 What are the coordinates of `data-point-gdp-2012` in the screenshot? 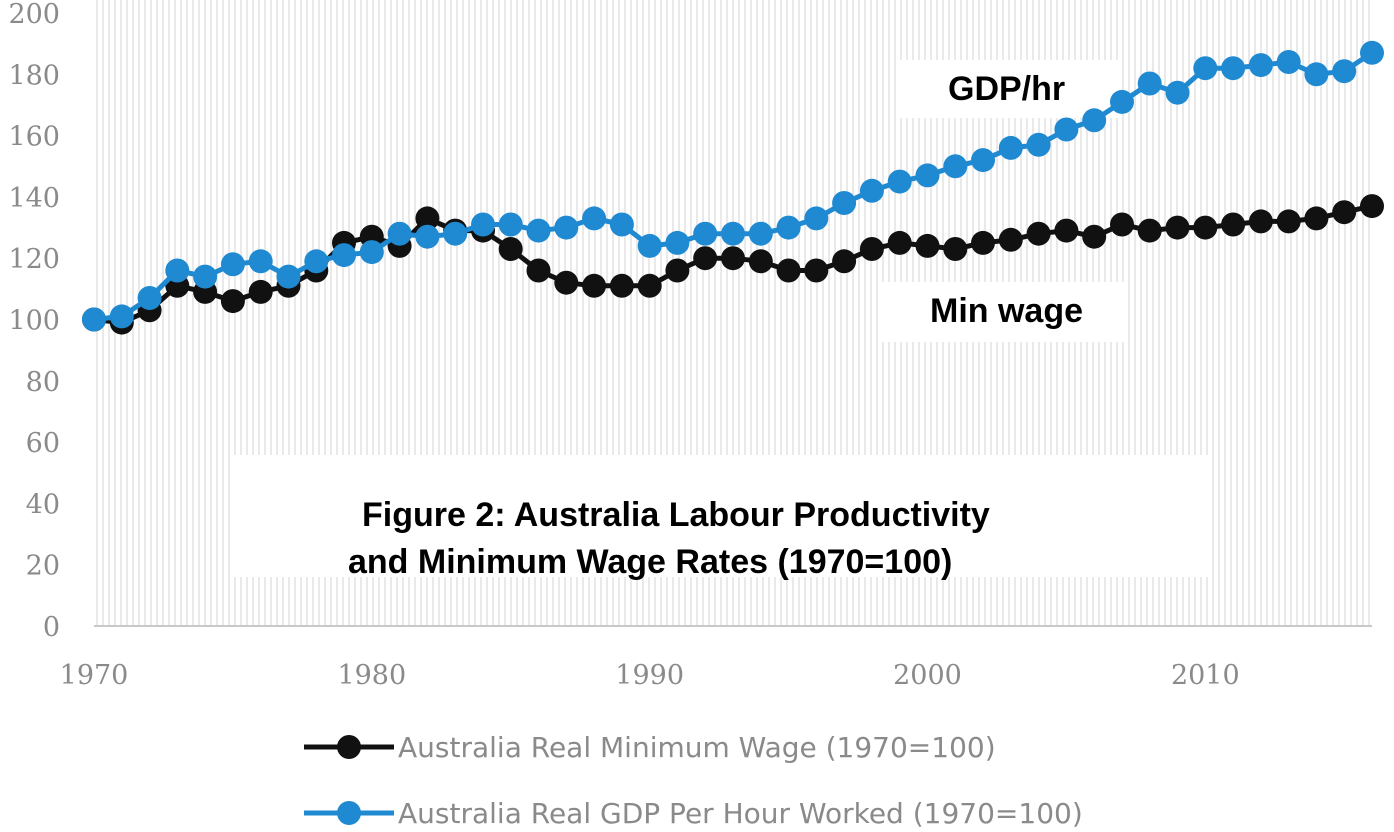 It's located at (1260, 65).